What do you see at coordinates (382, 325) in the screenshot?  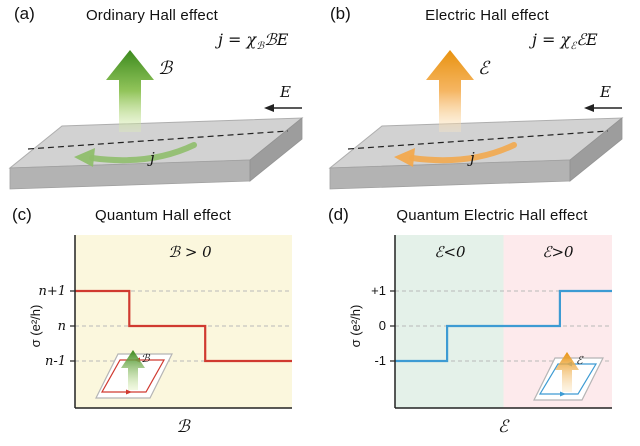 I see `ytick-label-0: 0` at bounding box center [382, 325].